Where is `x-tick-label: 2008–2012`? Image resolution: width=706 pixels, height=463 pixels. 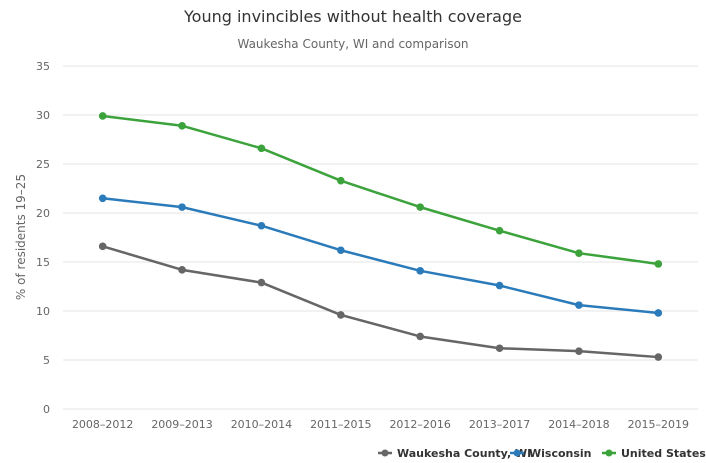 x-tick-label: 2008–2012 is located at coordinates (103, 424).